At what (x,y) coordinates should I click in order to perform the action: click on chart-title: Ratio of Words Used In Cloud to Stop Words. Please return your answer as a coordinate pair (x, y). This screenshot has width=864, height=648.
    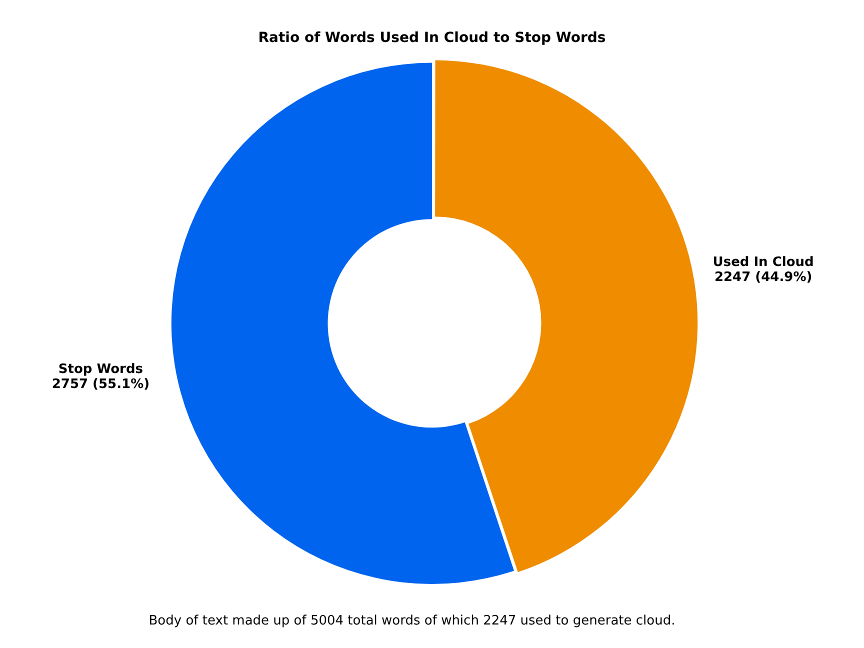
    Looking at the image, I should click on (432, 38).